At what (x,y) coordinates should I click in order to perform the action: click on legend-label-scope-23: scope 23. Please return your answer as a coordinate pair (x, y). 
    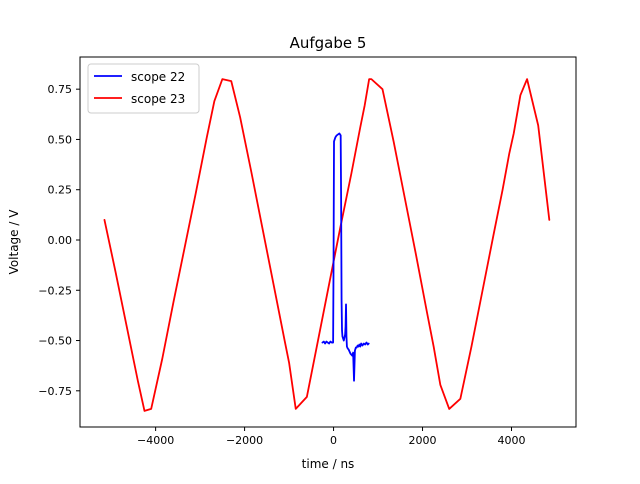
    Looking at the image, I should click on (158, 99).